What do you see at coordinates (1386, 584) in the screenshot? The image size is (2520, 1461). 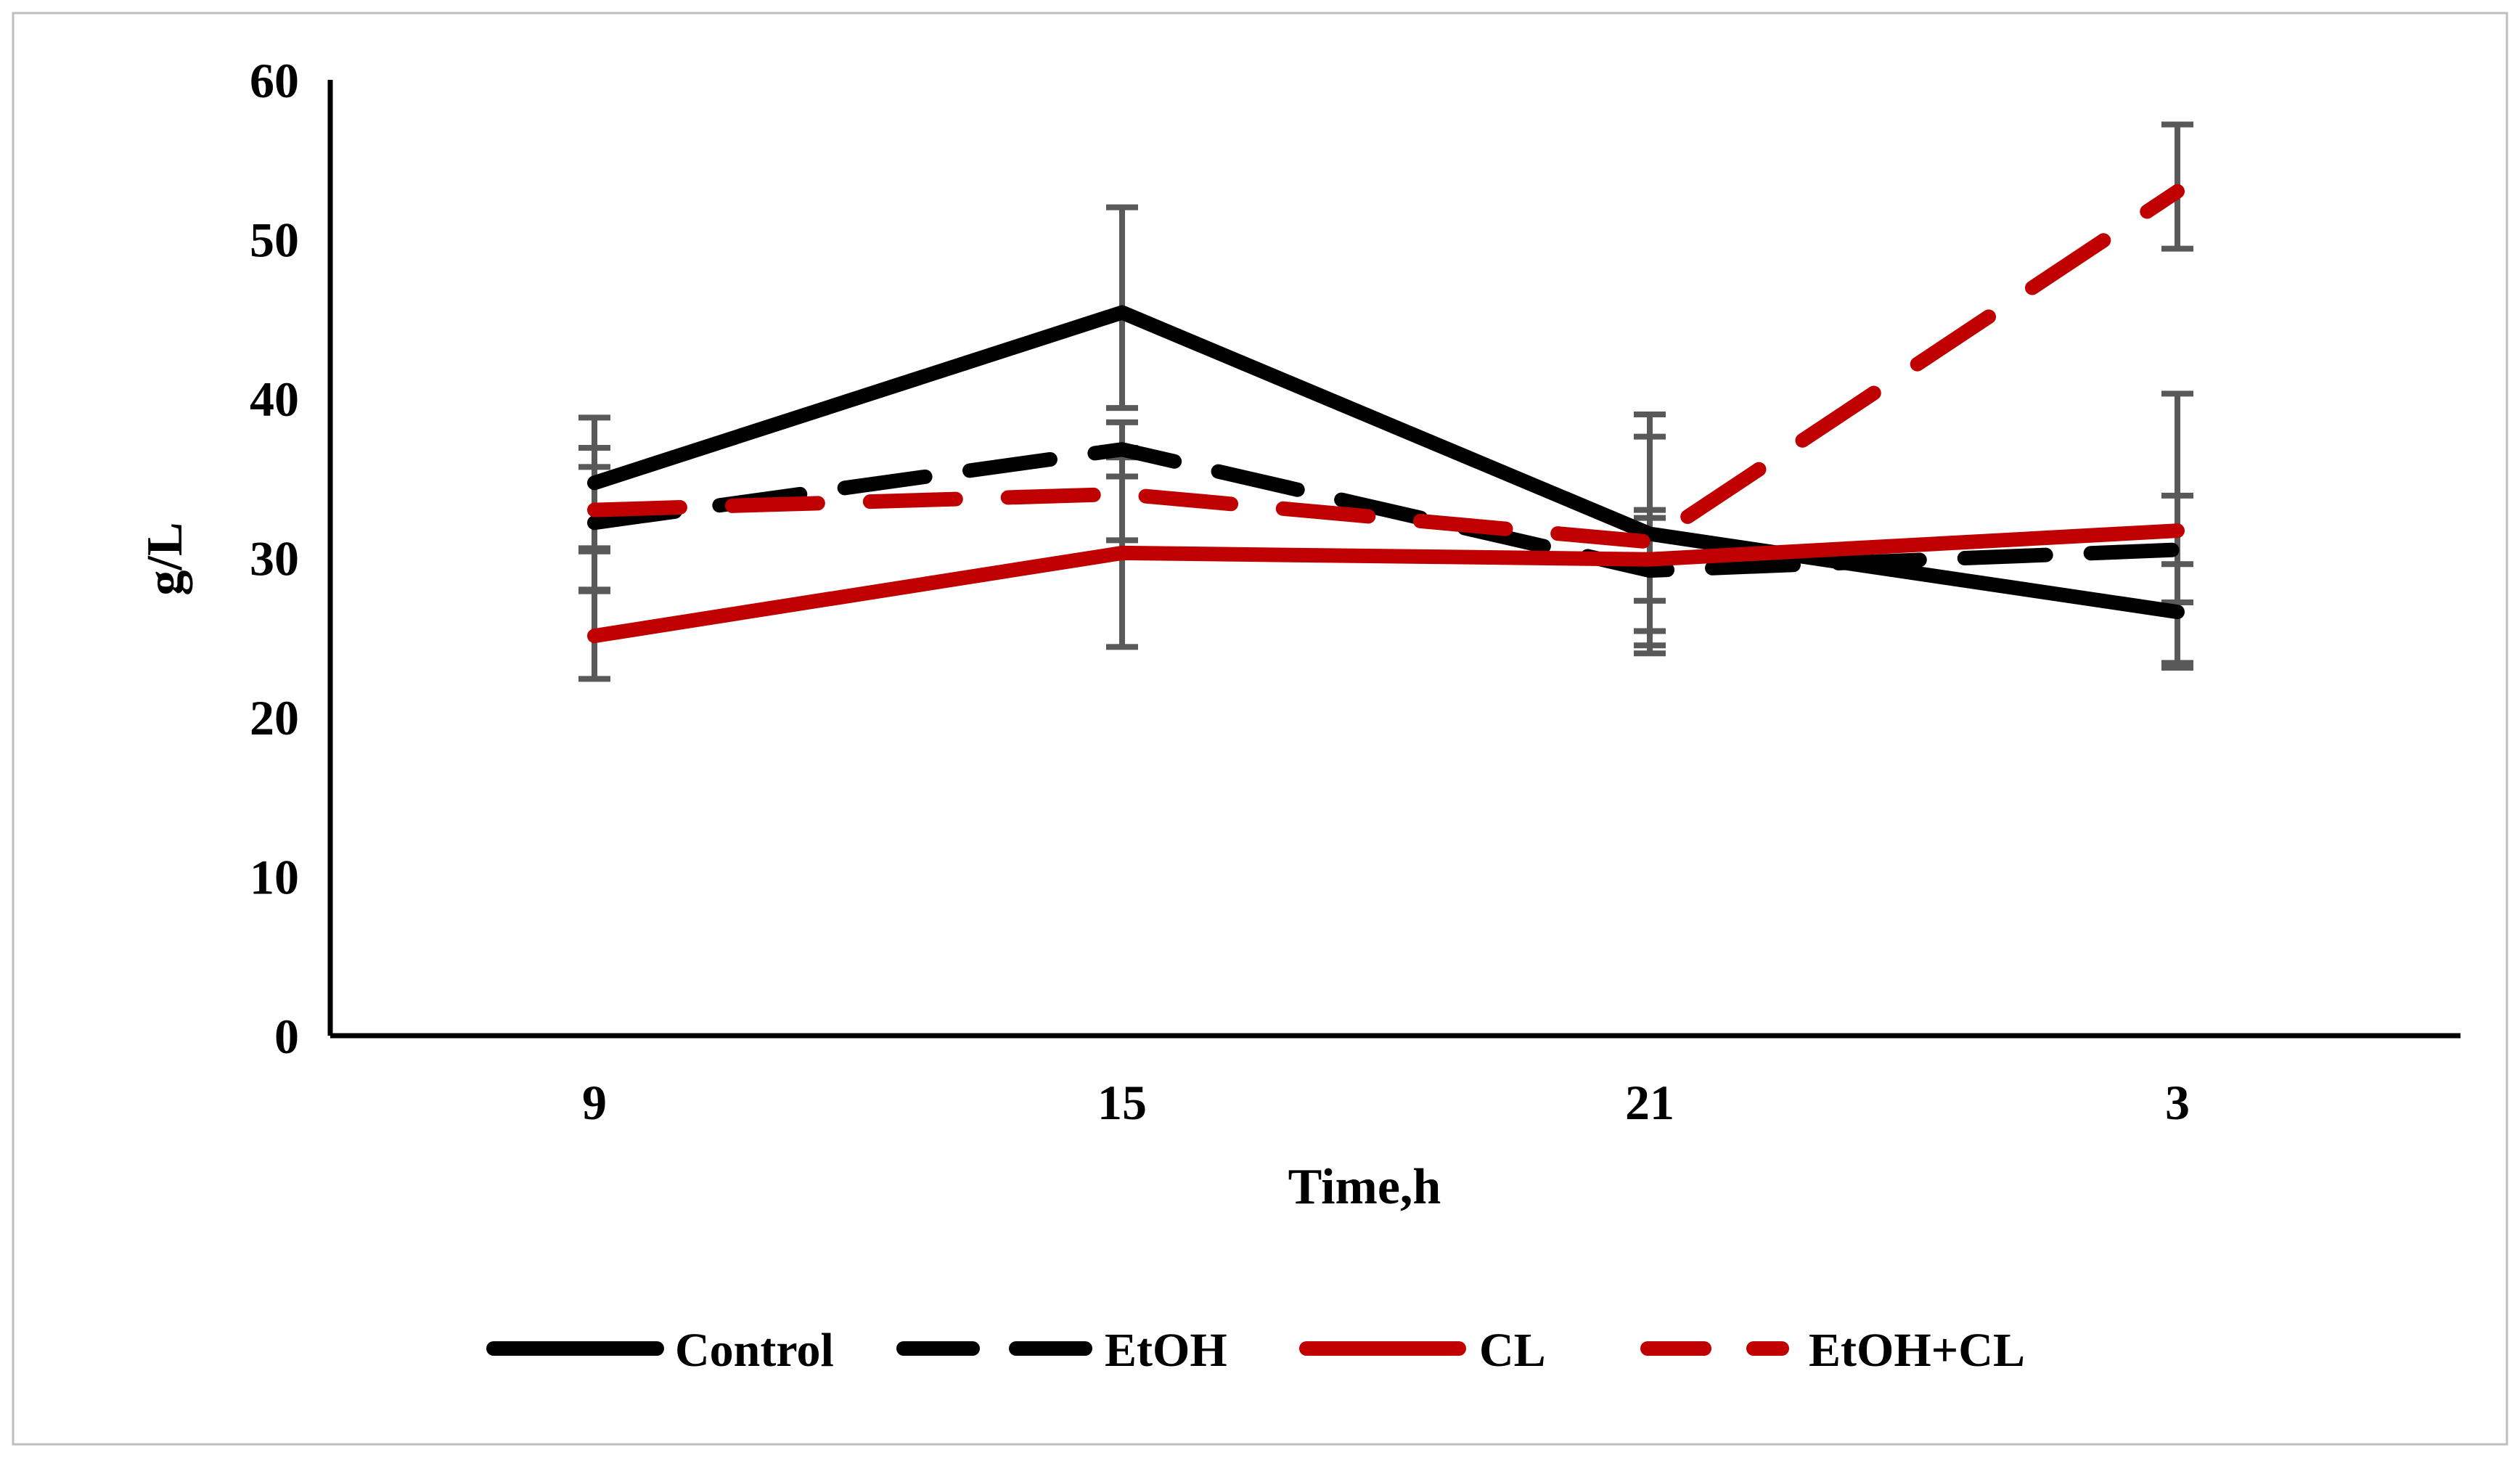 I see `series-line-cl` at bounding box center [1386, 584].